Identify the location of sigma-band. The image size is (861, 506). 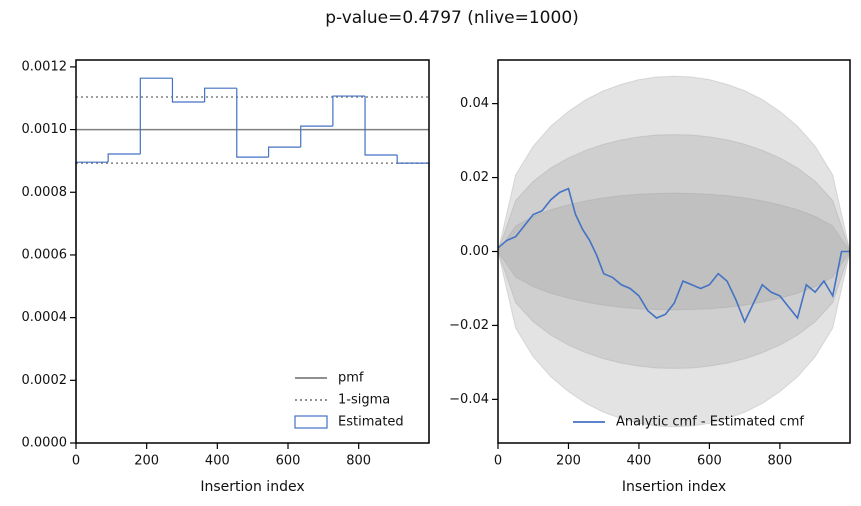
(674, 251).